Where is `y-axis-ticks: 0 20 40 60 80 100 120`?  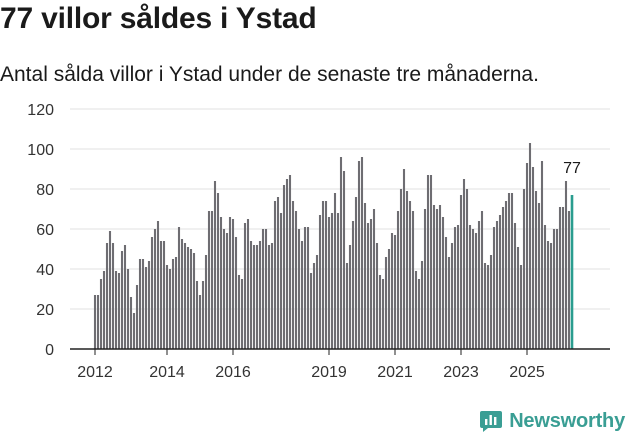 y-axis-ticks: 0 20 40 60 80 100 120 is located at coordinates (40, 230).